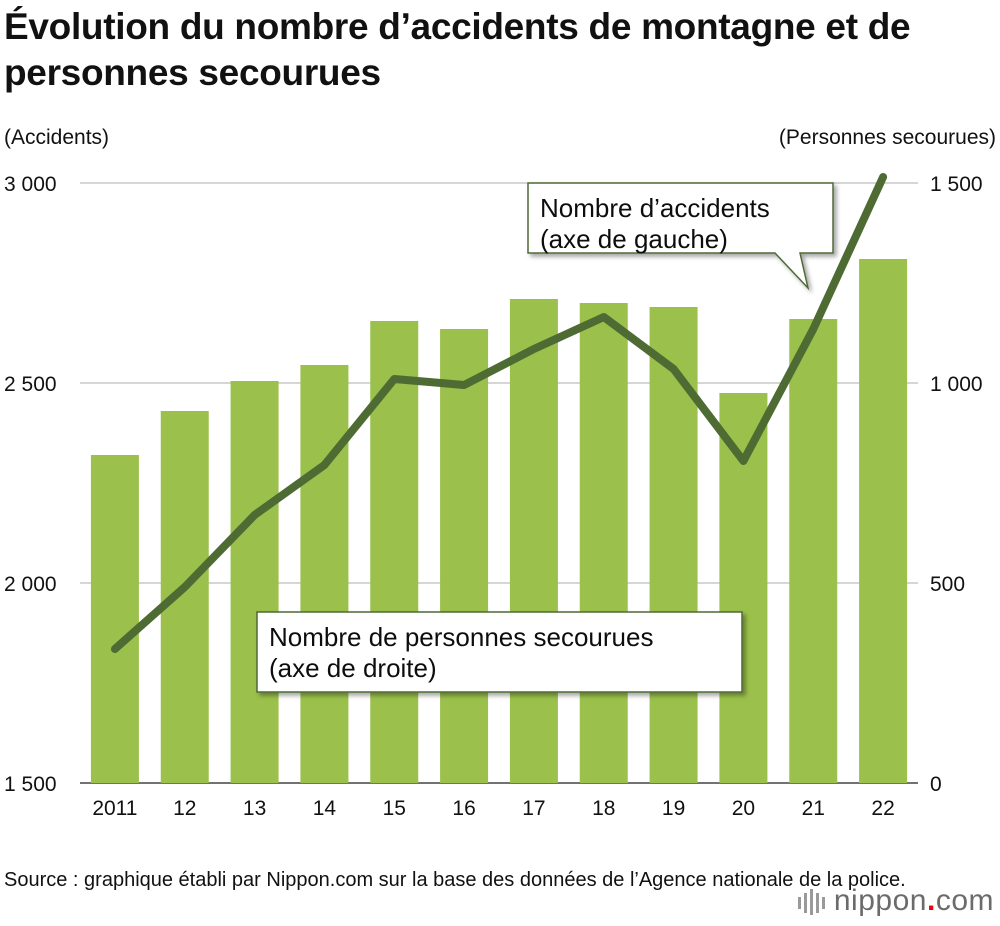  What do you see at coordinates (956, 184) in the screenshot?
I see `right-tick-label: 1 500` at bounding box center [956, 184].